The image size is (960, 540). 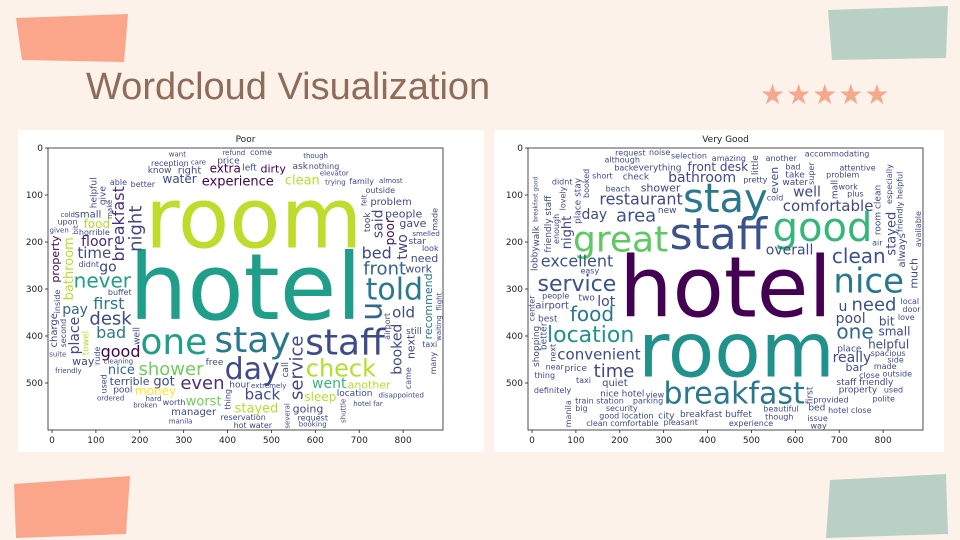 I want to click on word-poor: check, so click(x=341, y=368).